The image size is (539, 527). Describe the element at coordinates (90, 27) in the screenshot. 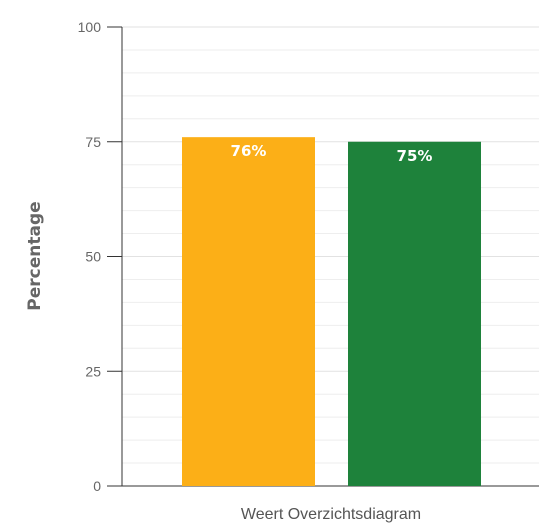

I see `y-tick-label: 100` at that location.